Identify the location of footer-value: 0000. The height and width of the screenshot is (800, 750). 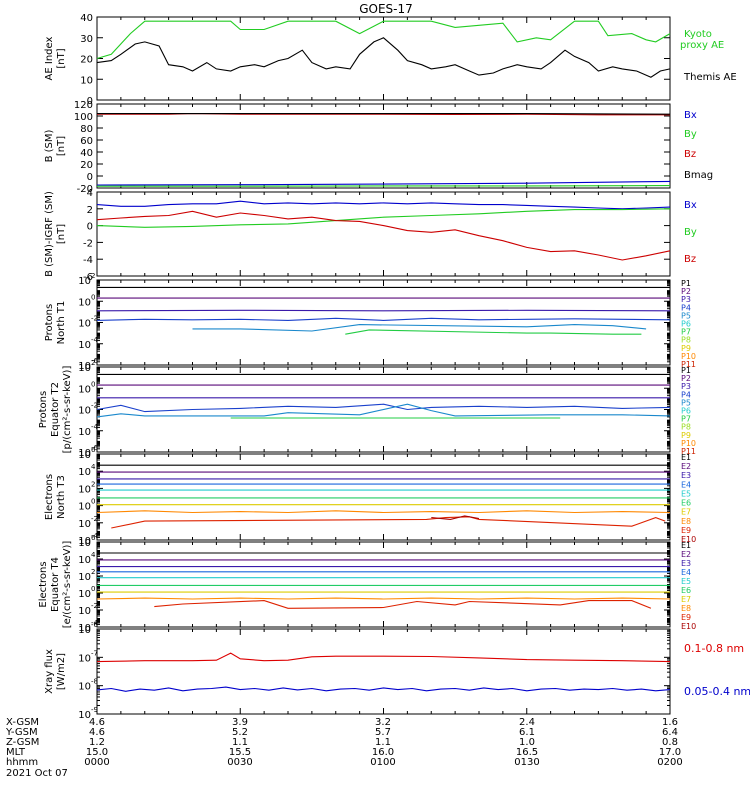
(96, 762).